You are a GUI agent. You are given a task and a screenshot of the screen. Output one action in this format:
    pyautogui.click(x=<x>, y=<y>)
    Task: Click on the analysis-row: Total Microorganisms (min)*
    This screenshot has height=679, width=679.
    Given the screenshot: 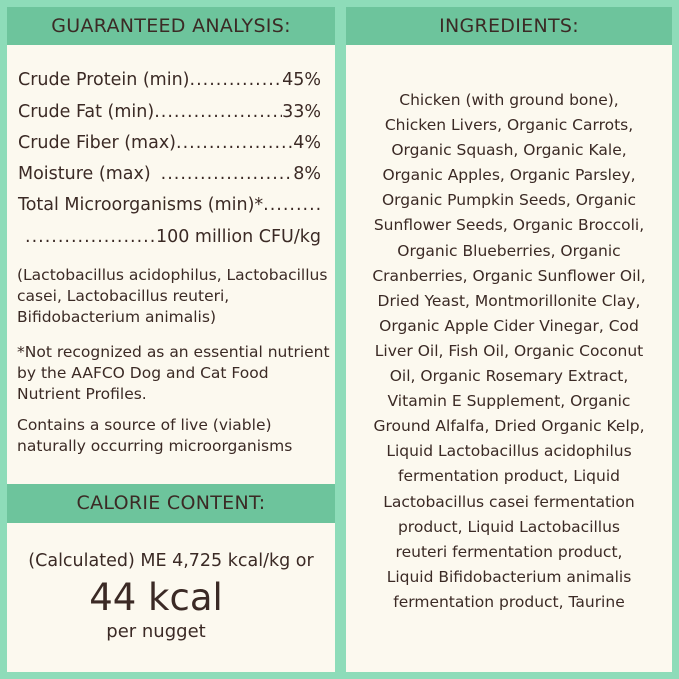 What is the action you would take?
    pyautogui.click(x=169, y=205)
    